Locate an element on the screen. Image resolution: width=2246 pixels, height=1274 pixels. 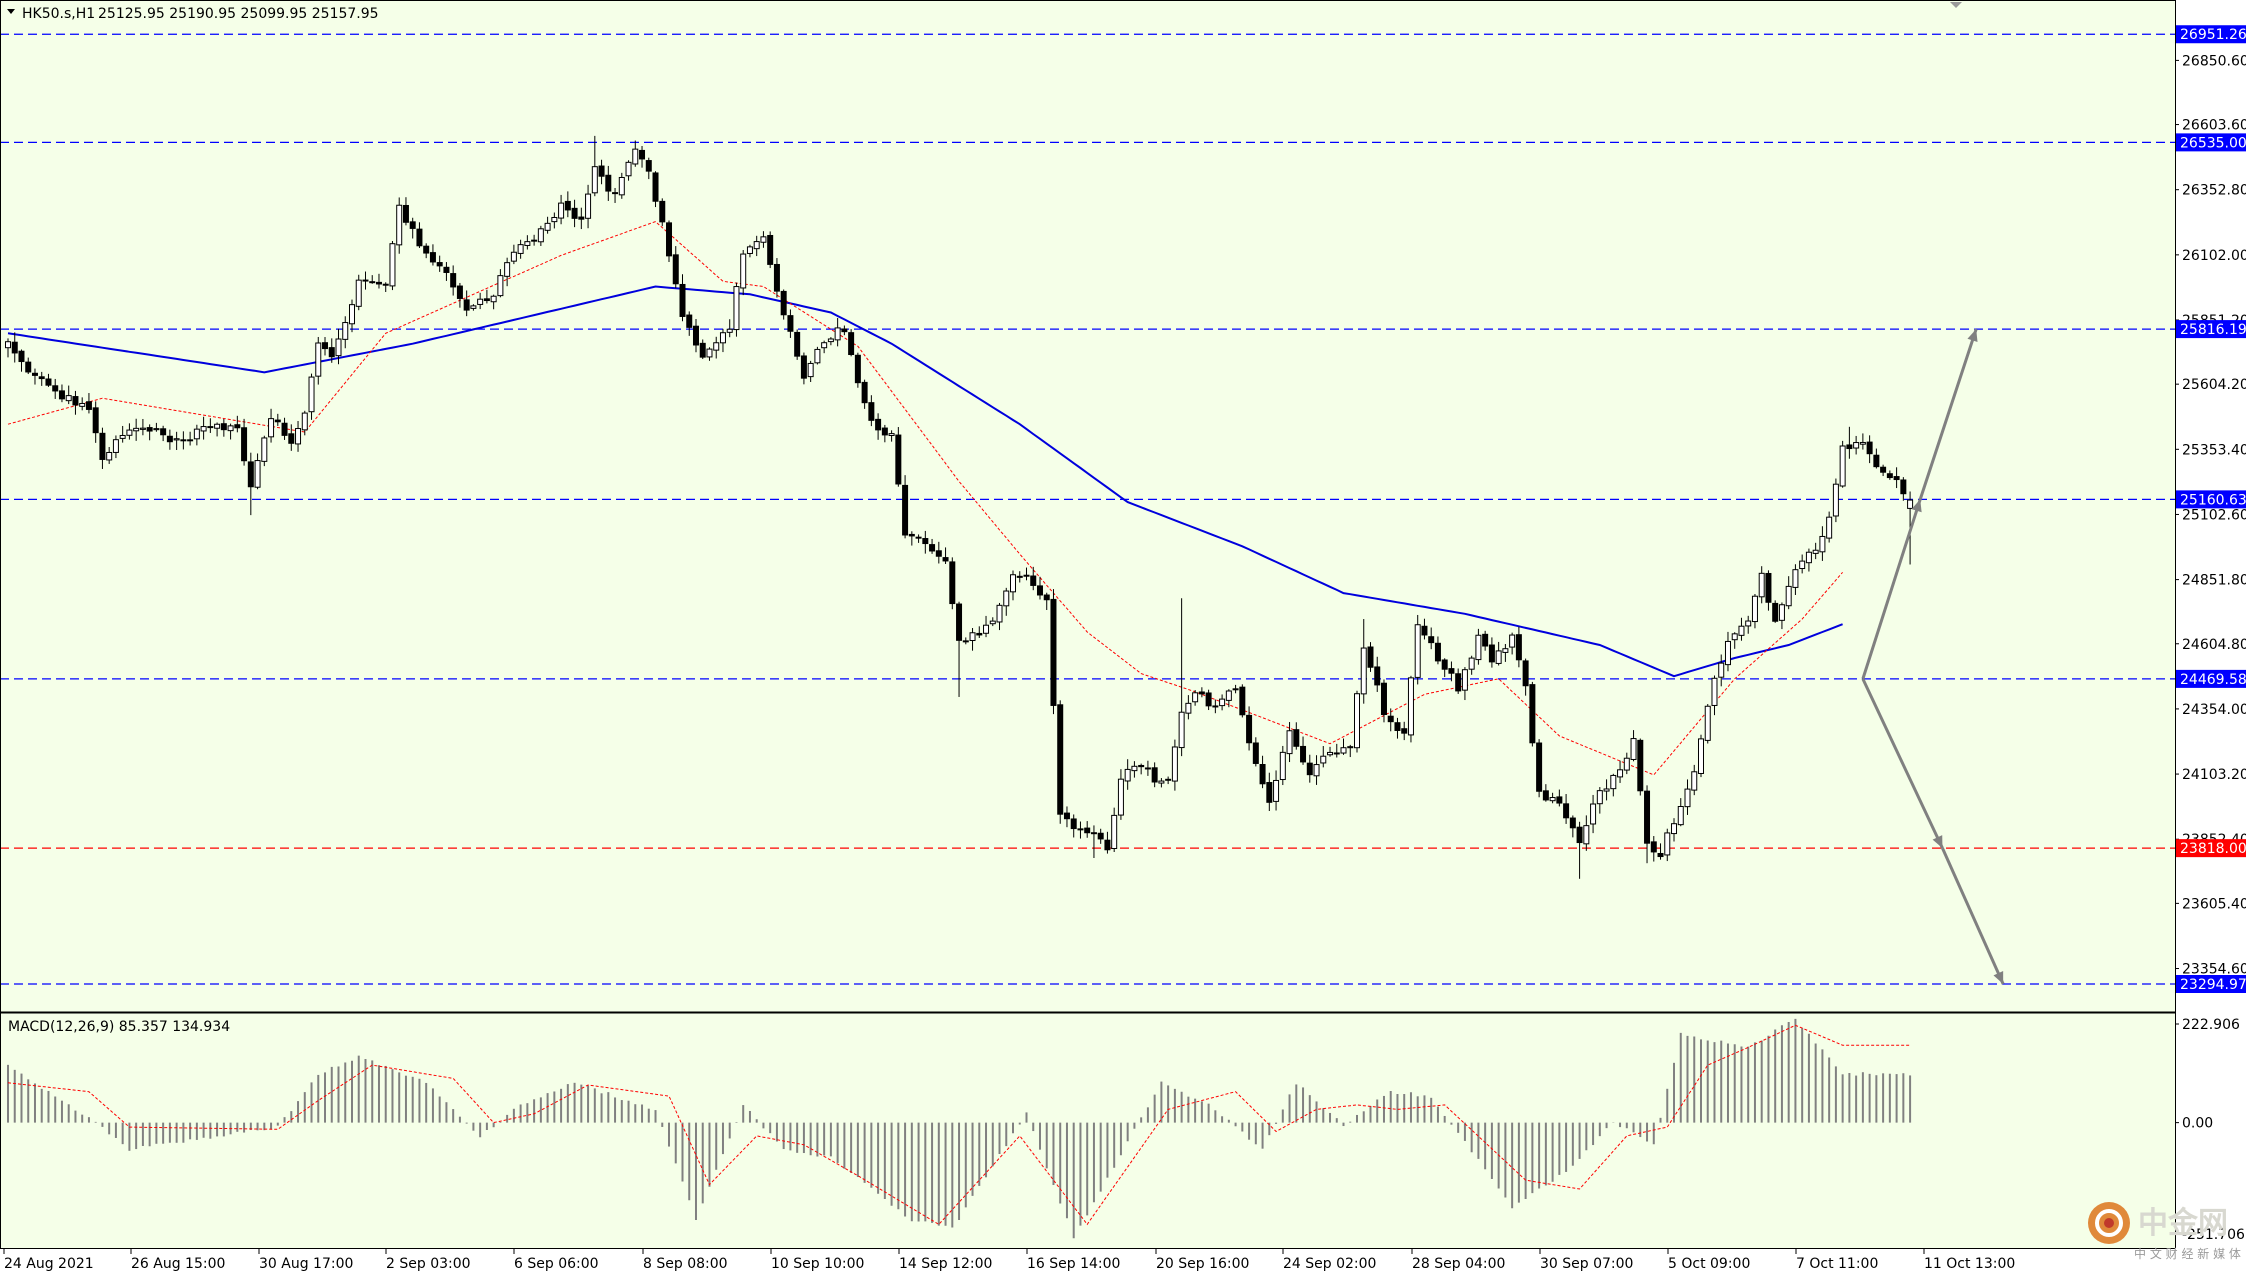
level-badge-label: 23818.00 is located at coordinates (2213, 849).